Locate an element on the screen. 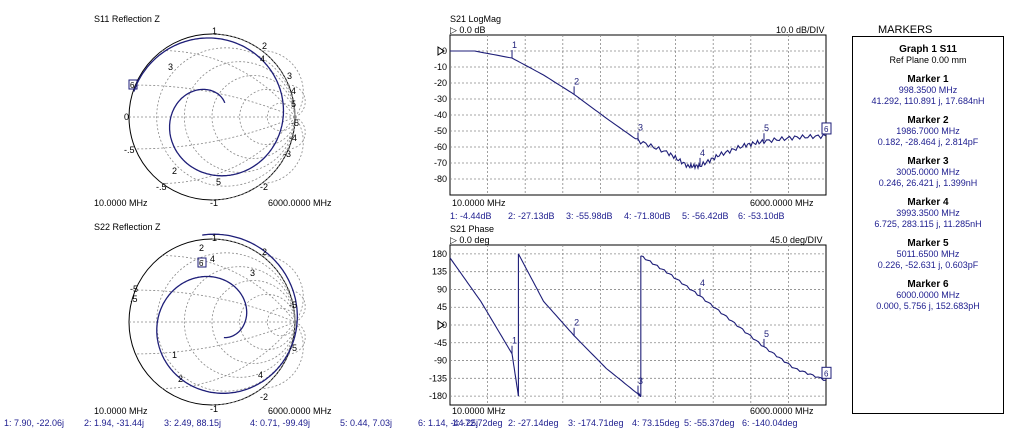 This screenshot has height=433, width=1024. markers-graph: Graph 1 S11 is located at coordinates (928, 49).